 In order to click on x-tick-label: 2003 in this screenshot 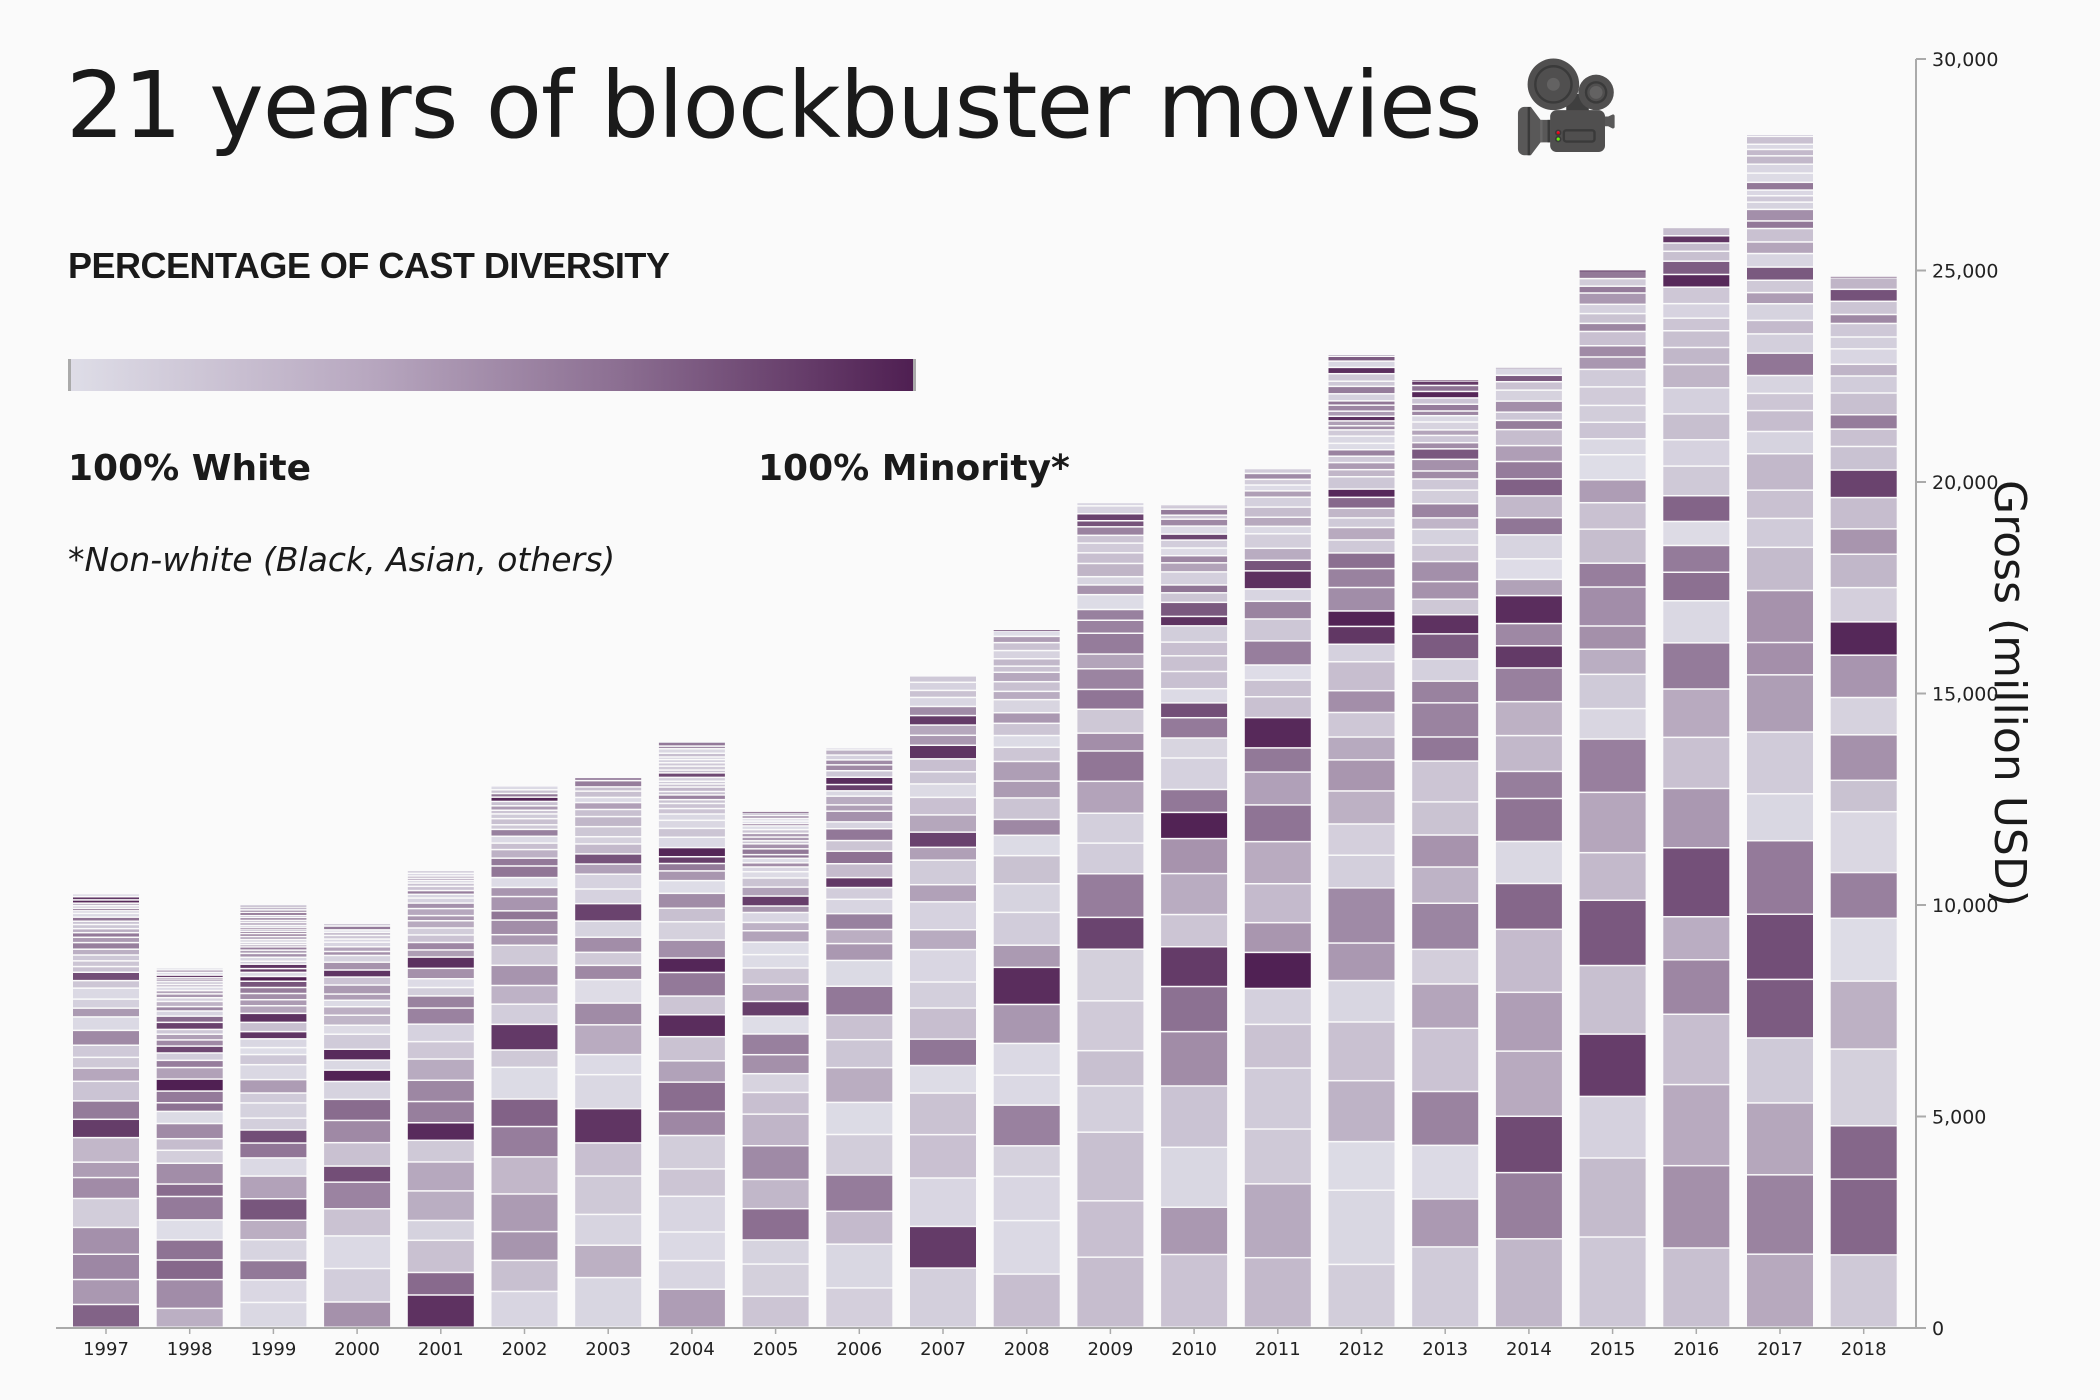, I will do `click(608, 1349)`.